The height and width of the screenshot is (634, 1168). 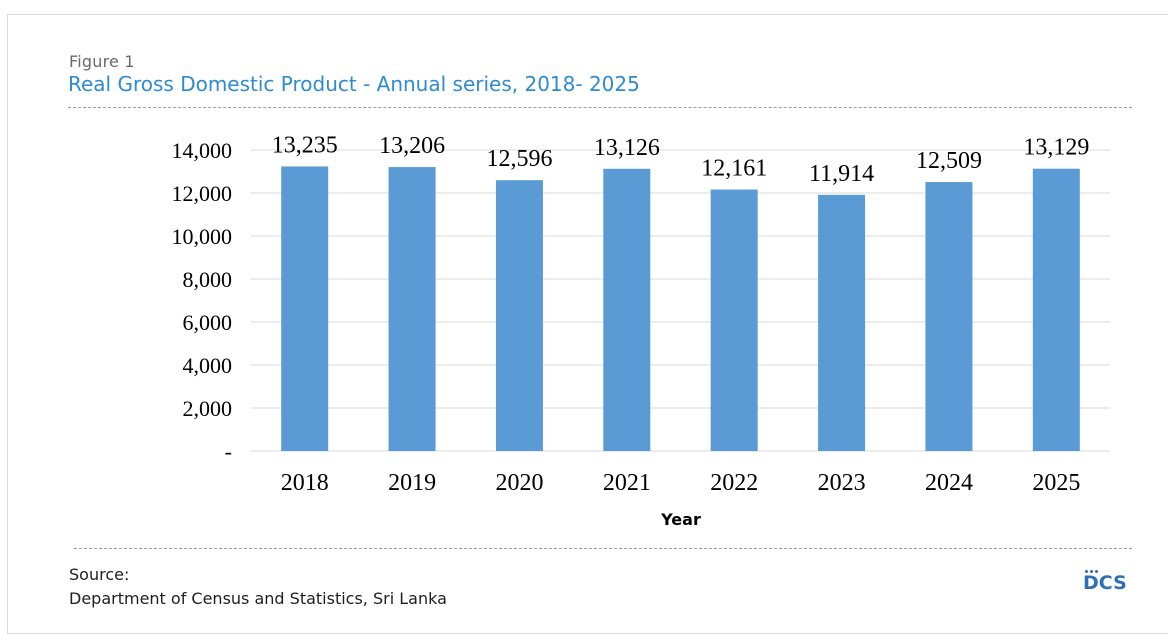 What do you see at coordinates (680, 519) in the screenshot?
I see `x-axis-title: Year` at bounding box center [680, 519].